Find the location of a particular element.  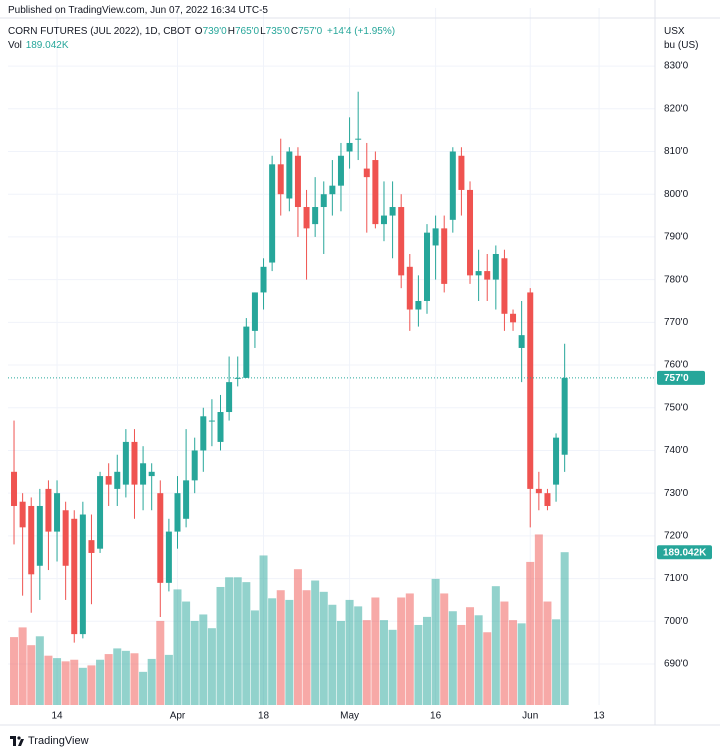

x-tick-label: May is located at coordinates (349, 716).